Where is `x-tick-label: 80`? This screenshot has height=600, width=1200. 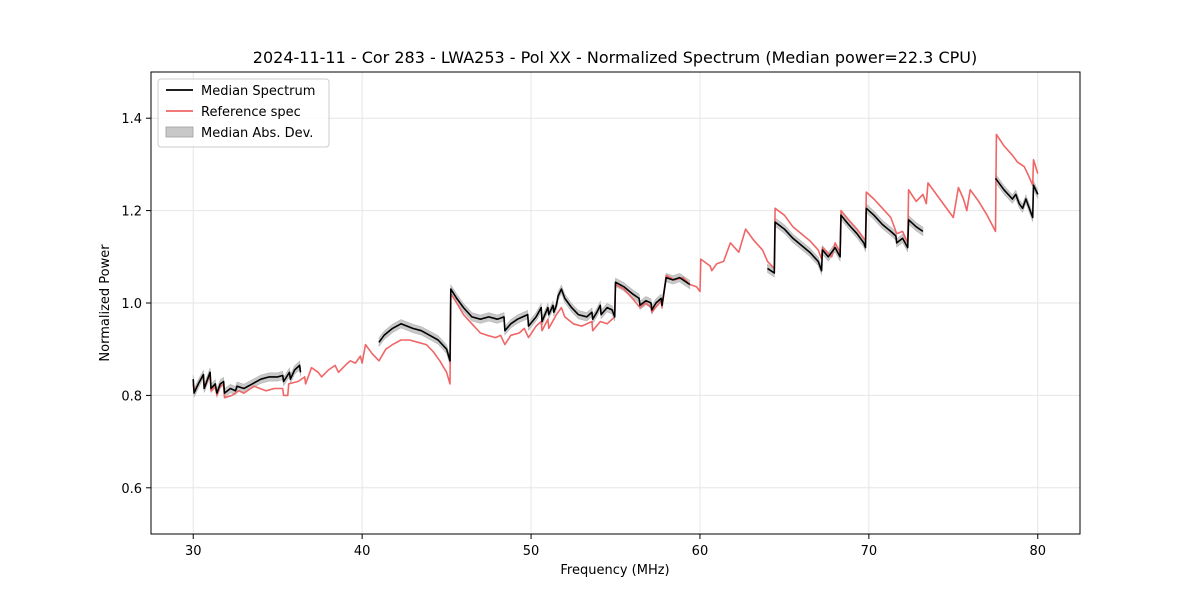 x-tick-label: 80 is located at coordinates (1037, 551).